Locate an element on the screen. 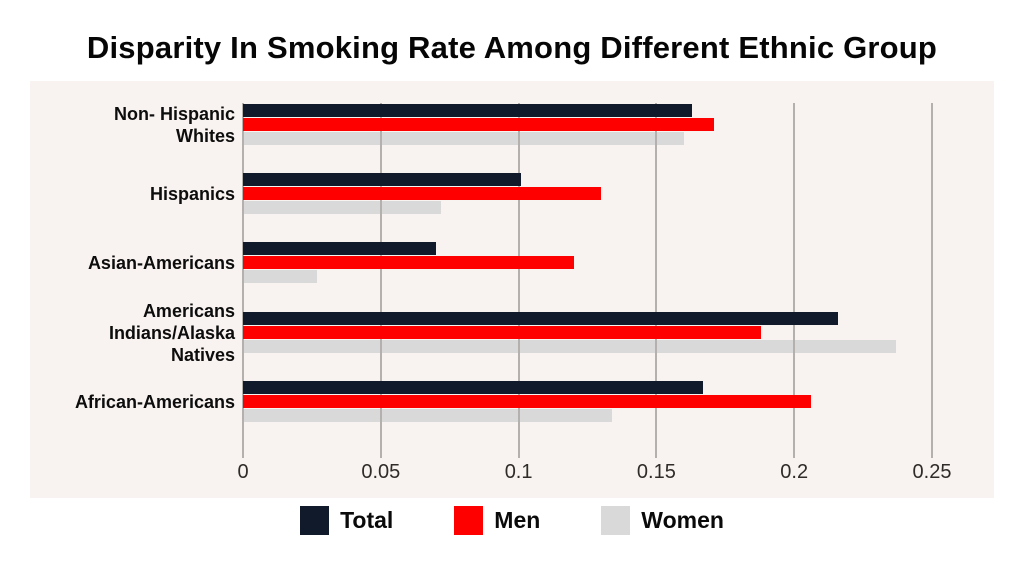 This screenshot has width=1024, height=571. legend-label: Total is located at coordinates (367, 520).